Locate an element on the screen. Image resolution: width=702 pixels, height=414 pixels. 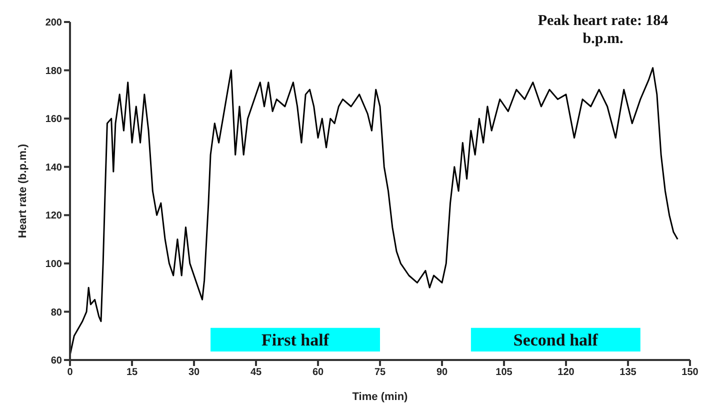
y-tick-label: 160 is located at coordinates (53, 120).